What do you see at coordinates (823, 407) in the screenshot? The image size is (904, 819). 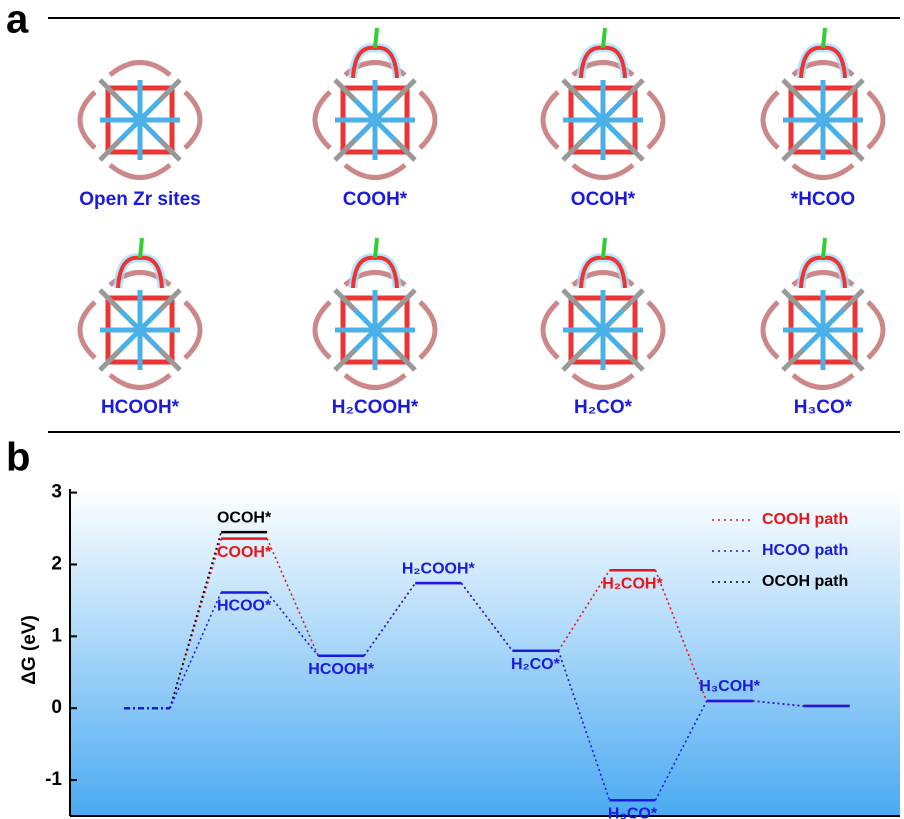 I see `structure-label: H₃CO*` at bounding box center [823, 407].